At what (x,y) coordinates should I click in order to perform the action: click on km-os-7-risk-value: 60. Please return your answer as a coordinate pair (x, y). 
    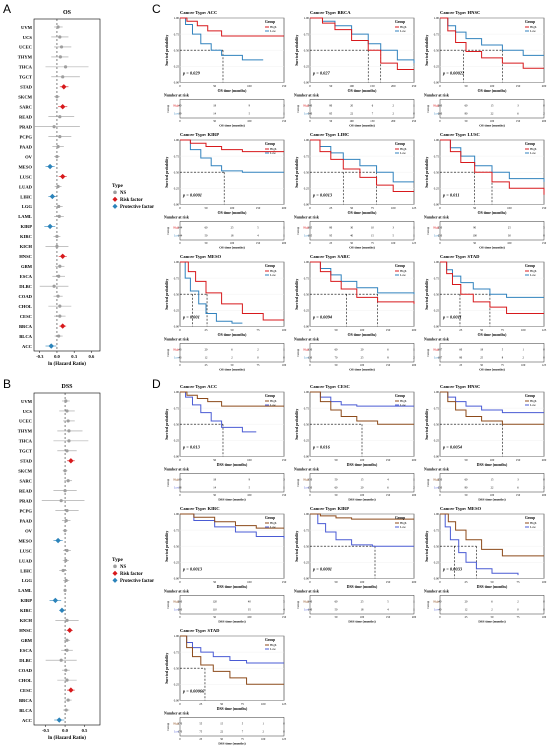
    Looking at the image, I should click on (336, 349).